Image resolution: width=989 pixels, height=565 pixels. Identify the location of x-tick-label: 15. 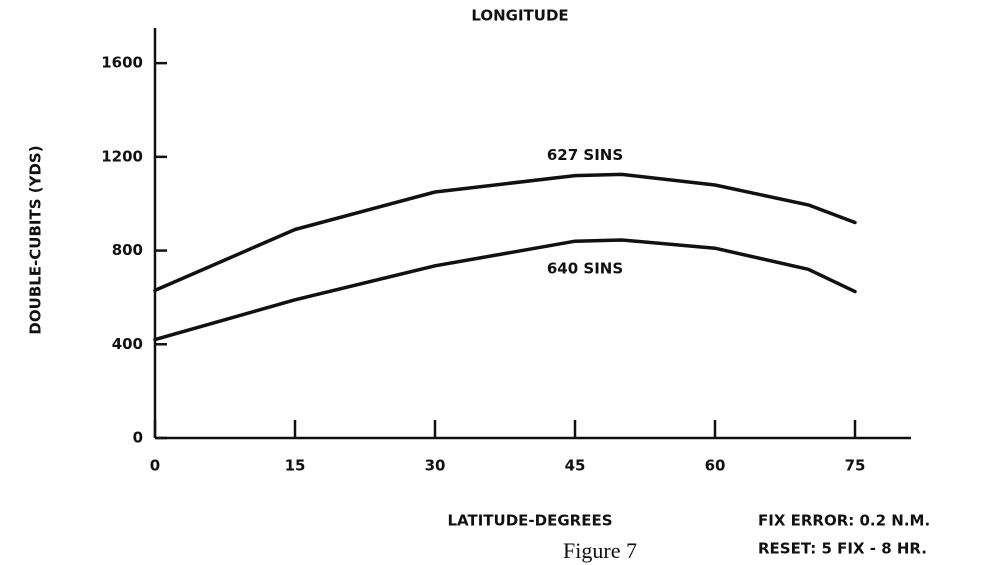
(295, 466).